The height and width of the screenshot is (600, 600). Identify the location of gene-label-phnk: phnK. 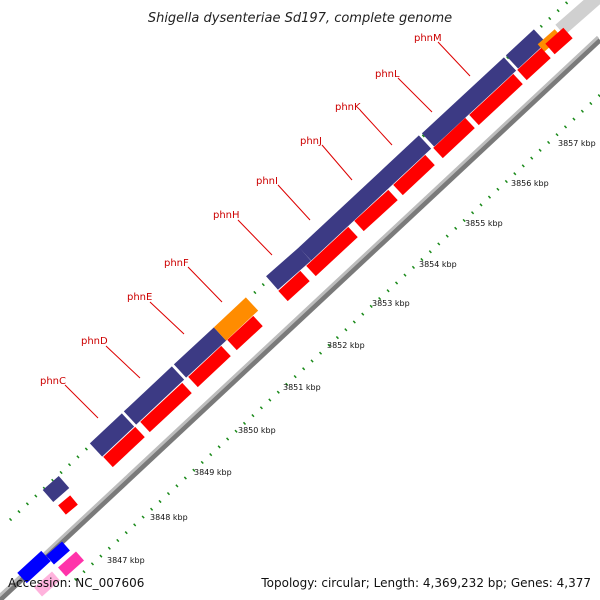
(348, 107).